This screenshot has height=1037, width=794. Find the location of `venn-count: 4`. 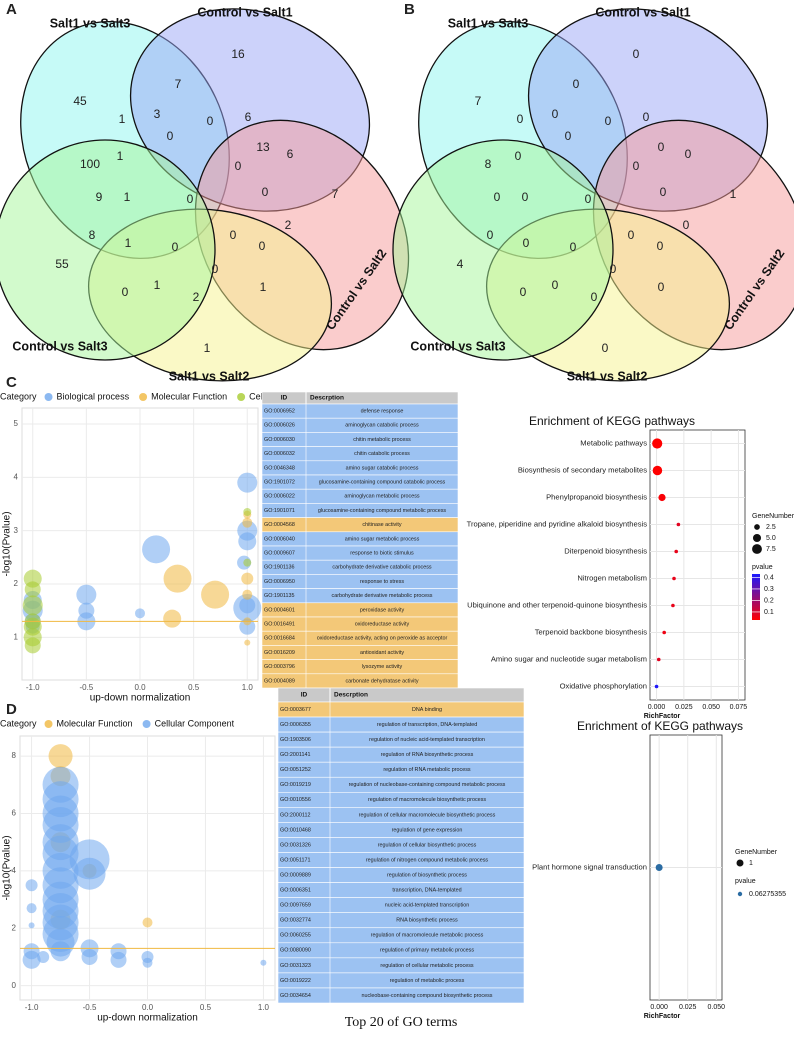

venn-count: 4 is located at coordinates (460, 264).